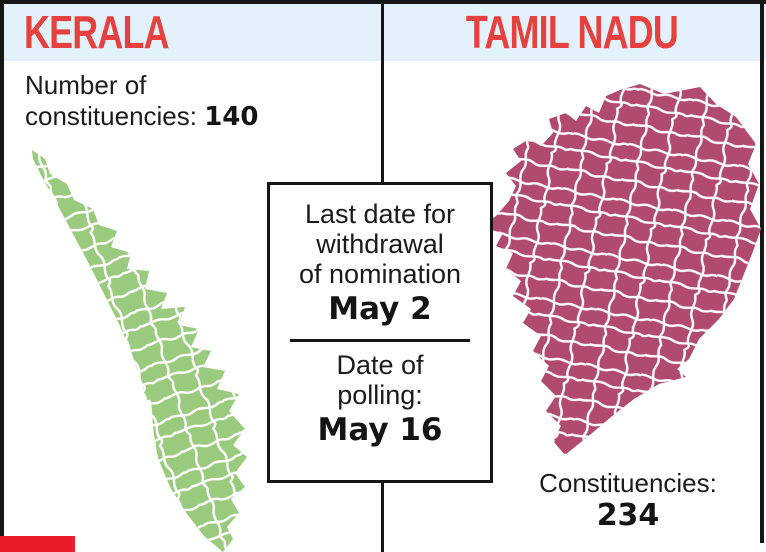  I want to click on withdrawal-line2: withdrawal, so click(380, 244).